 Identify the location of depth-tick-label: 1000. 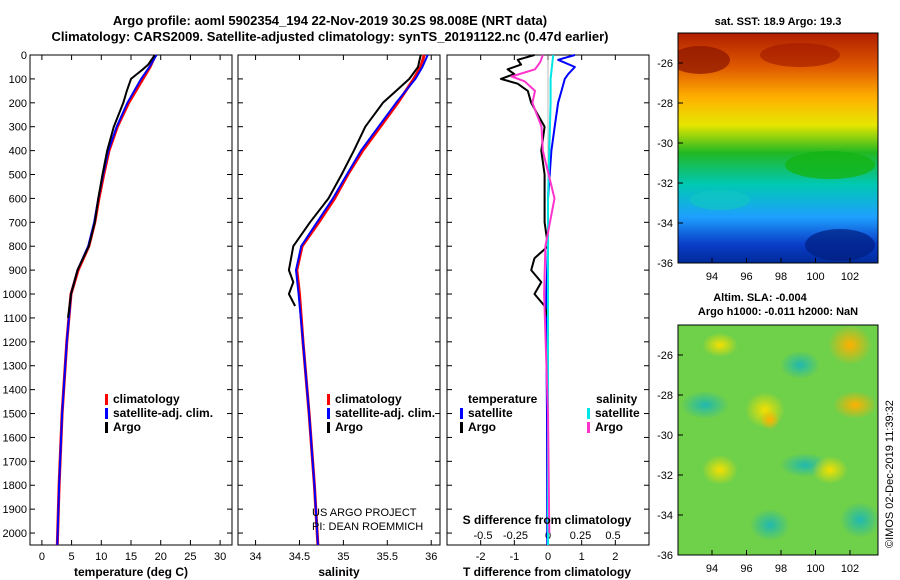
(15, 295).